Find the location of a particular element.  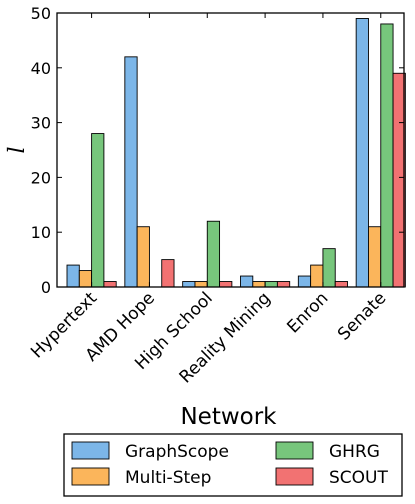

bar-scout-high-school is located at coordinates (226, 284).